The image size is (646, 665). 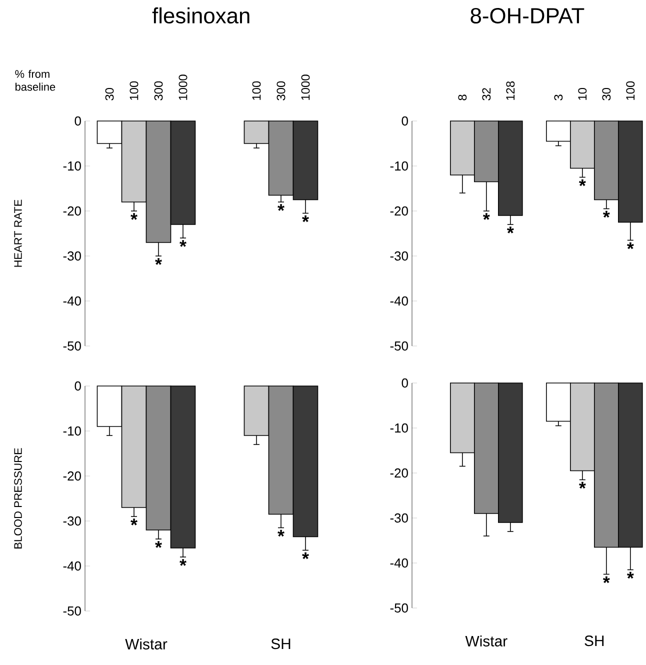 I want to click on x-tick-label: 3, so click(x=558, y=97).